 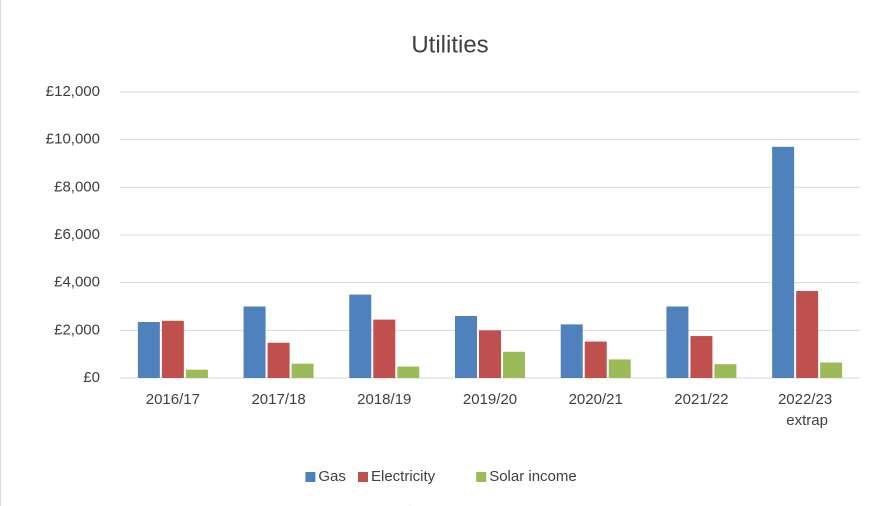 I want to click on chart-title: Utilities, so click(x=449, y=44).